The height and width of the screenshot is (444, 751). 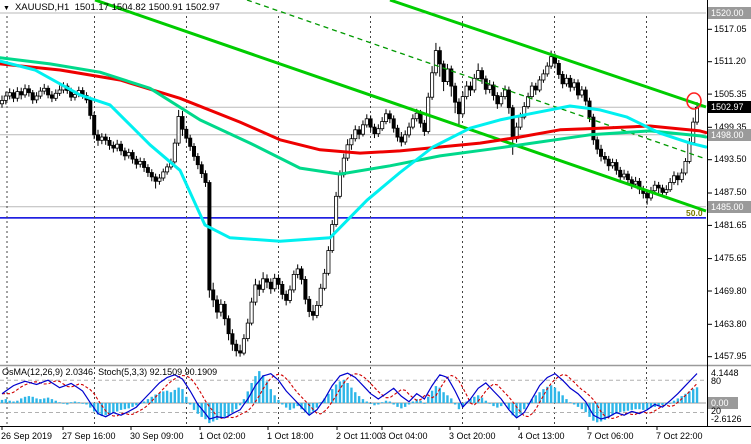 I want to click on symbol-timeframe-label: XAUUSD,H1, so click(x=42, y=7).